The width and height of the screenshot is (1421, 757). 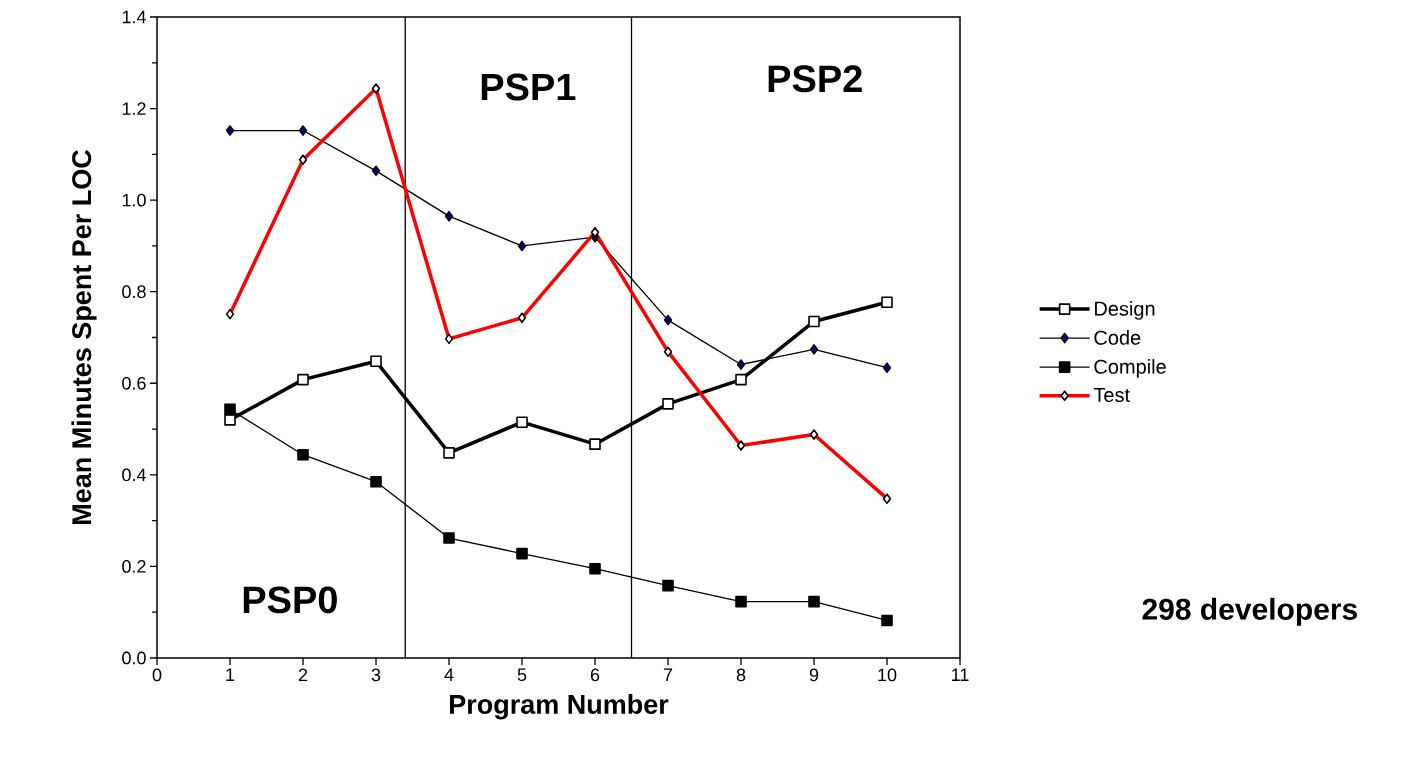 What do you see at coordinates (559, 707) in the screenshot?
I see `x-axis-title: Program Number` at bounding box center [559, 707].